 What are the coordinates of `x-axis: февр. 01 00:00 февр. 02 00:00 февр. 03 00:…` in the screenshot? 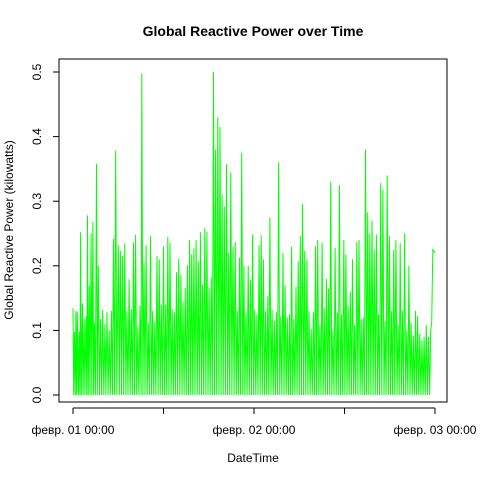 It's located at (254, 422).